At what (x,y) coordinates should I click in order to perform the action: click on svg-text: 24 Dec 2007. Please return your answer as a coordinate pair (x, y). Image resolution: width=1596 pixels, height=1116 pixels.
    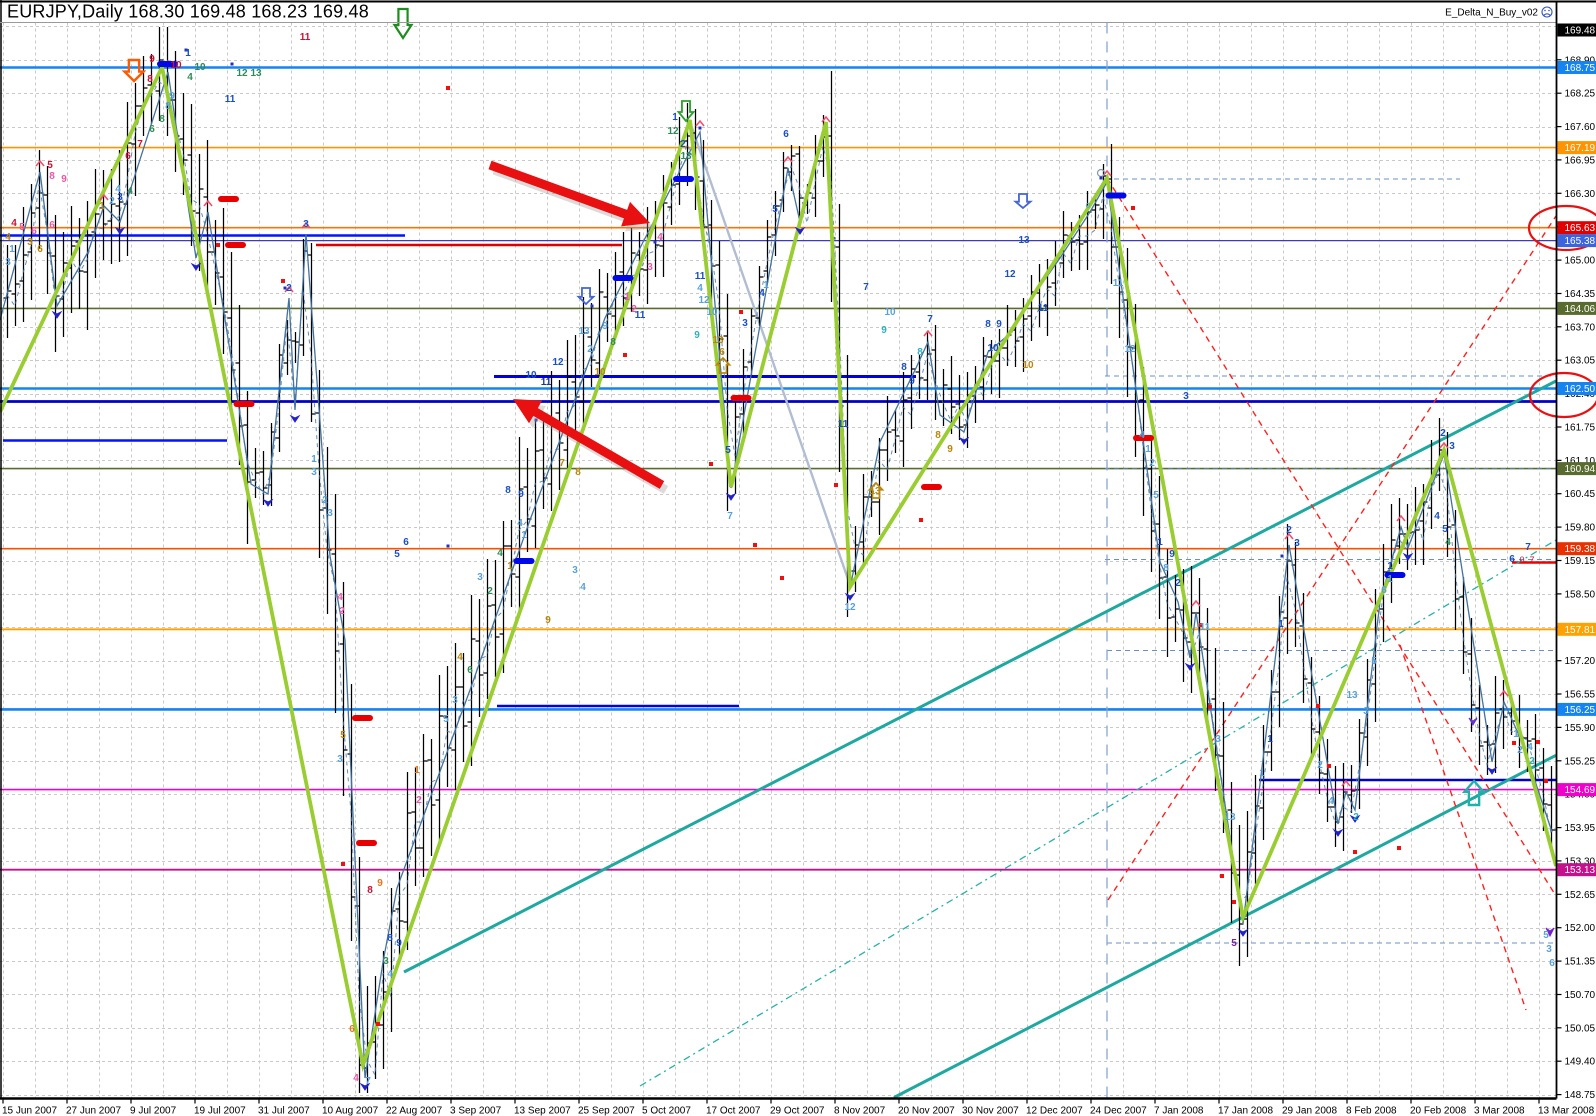
    Looking at the image, I should click on (1118, 1111).